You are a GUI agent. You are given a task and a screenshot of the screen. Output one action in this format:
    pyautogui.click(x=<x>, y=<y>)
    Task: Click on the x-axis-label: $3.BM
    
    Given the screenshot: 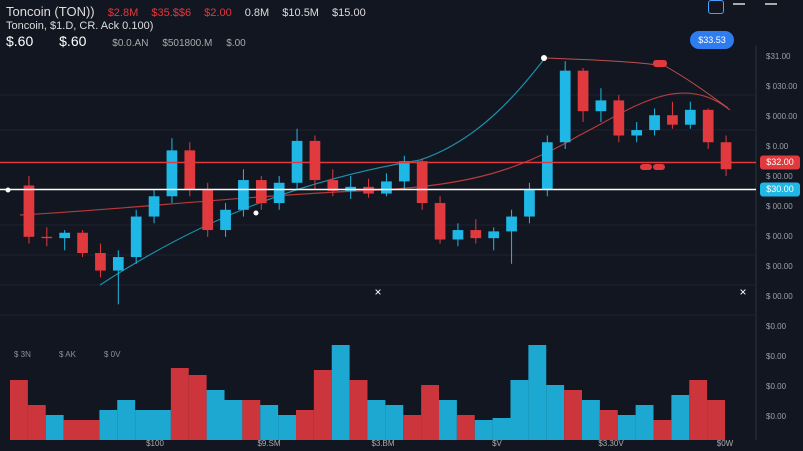 What is the action you would take?
    pyautogui.click(x=382, y=443)
    